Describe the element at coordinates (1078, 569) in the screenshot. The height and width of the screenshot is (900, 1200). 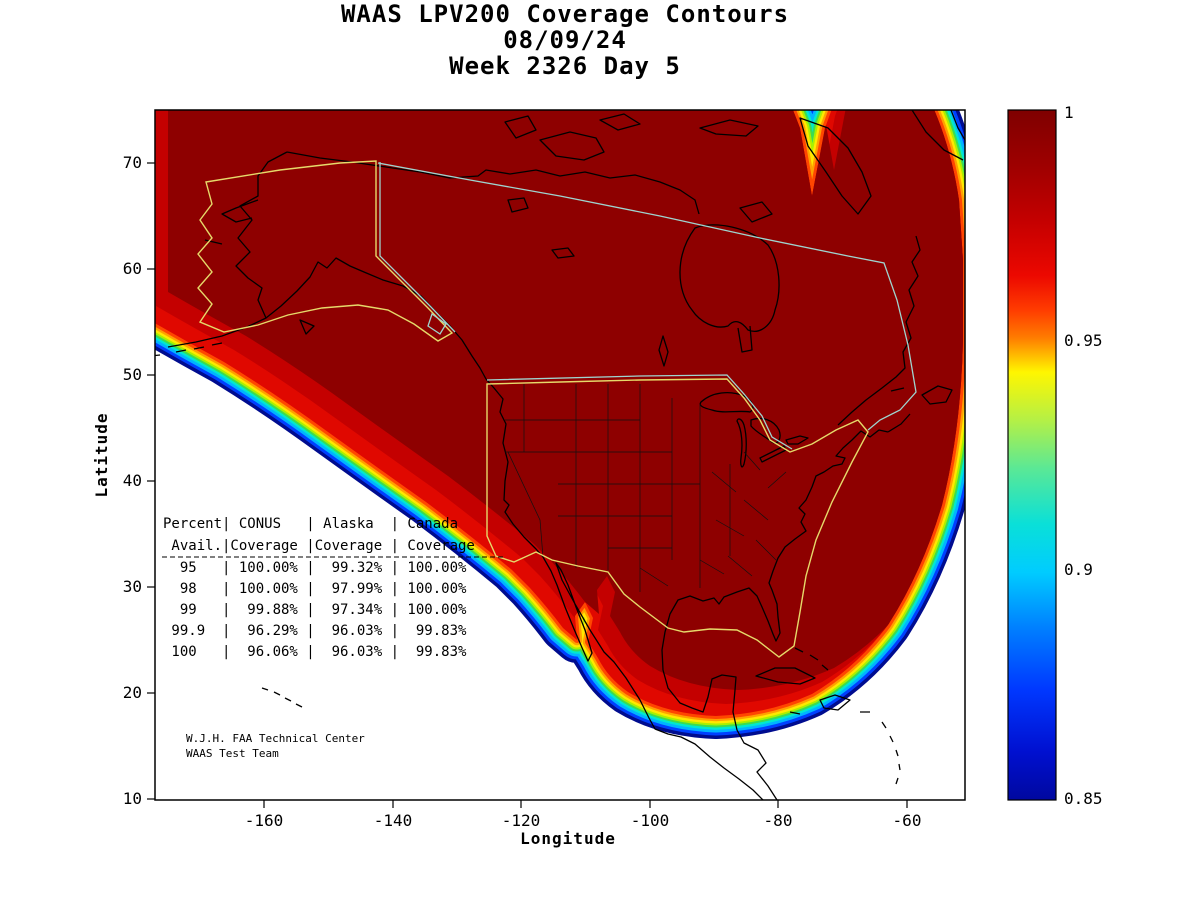
I see `colorbar-tick-0-9: 0.9` at that location.